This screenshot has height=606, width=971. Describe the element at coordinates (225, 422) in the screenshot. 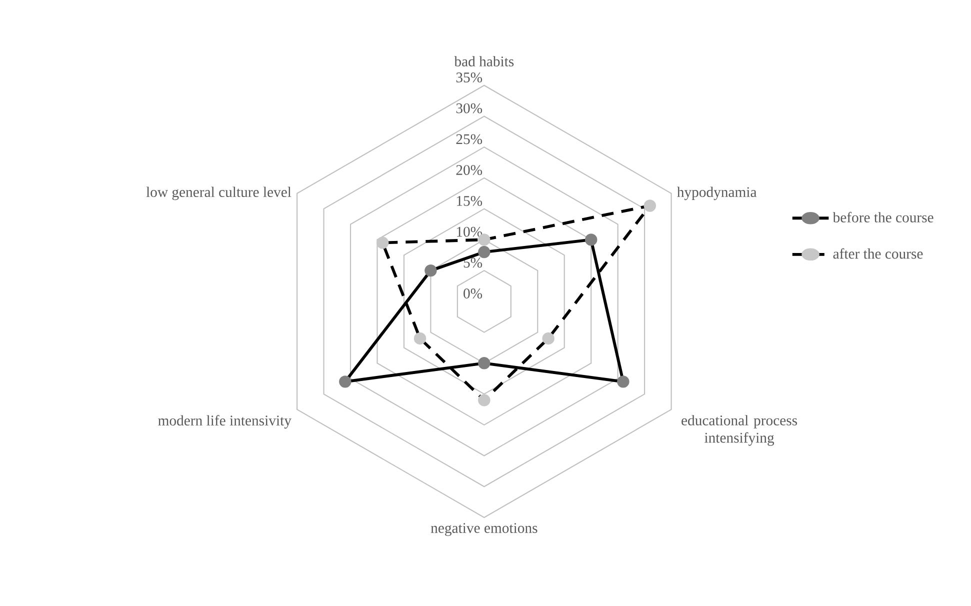

I see `spoke-label: modern life intensivity` at that location.